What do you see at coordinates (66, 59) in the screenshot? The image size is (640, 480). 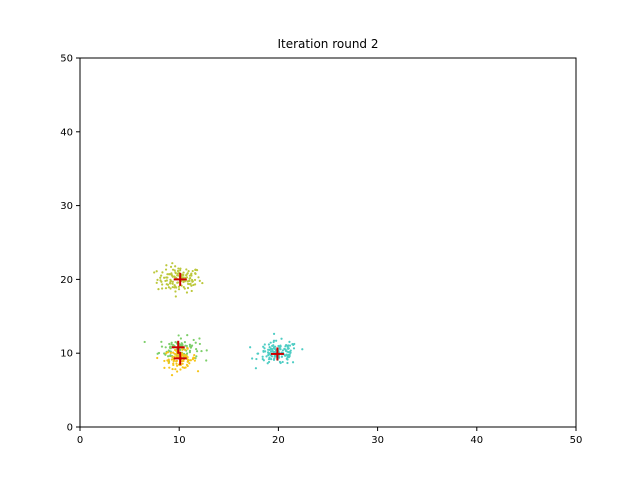 I see `y-tick-label: 50` at bounding box center [66, 59].